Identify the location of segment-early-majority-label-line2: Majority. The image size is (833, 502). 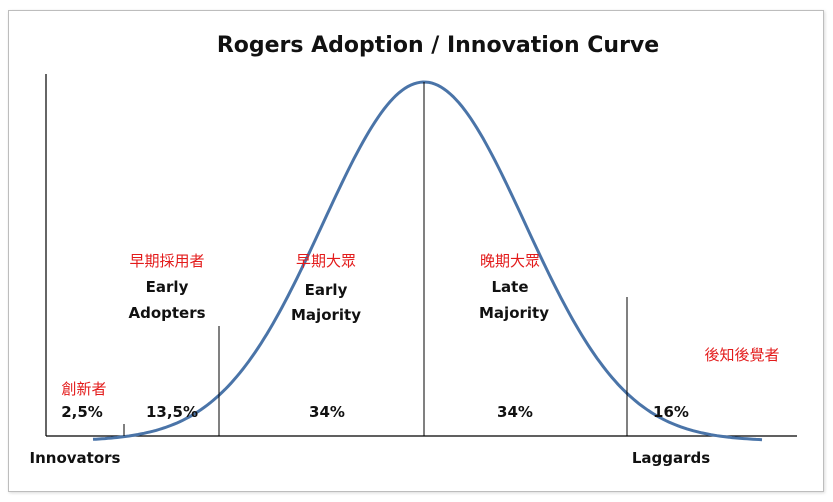
(326, 315).